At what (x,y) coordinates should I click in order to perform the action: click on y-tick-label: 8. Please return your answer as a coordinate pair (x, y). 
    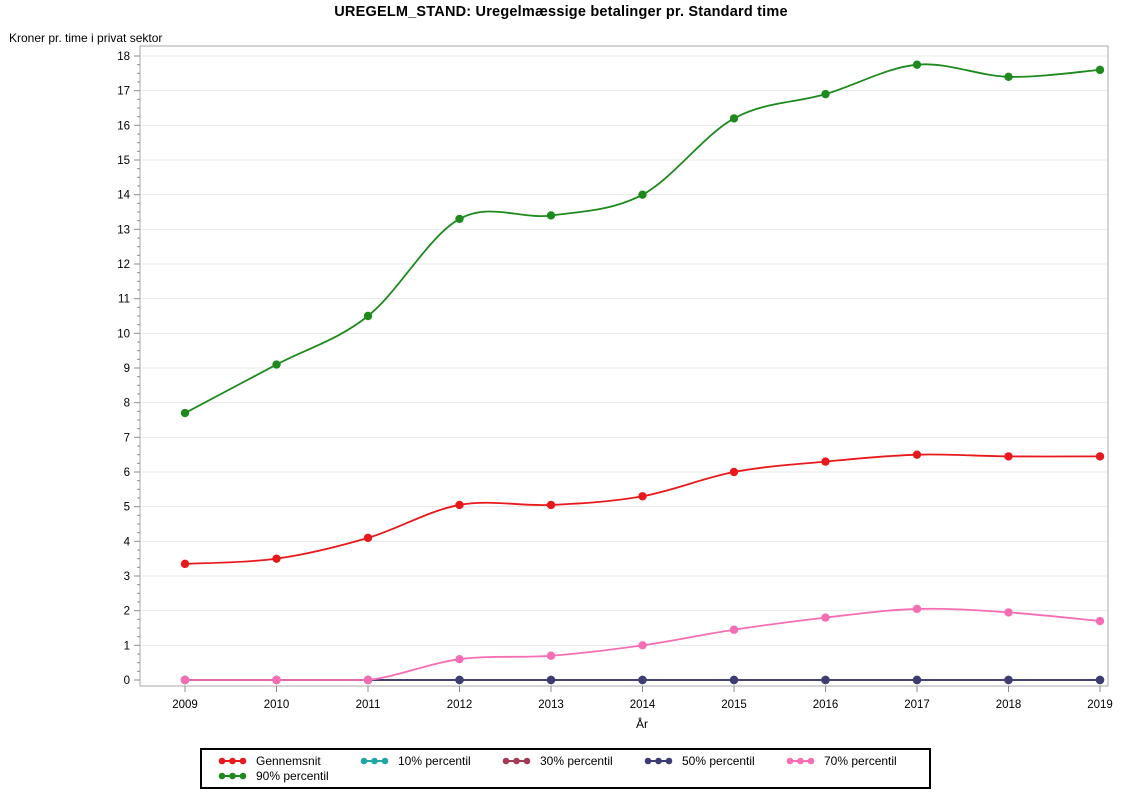
    Looking at the image, I should click on (127, 404).